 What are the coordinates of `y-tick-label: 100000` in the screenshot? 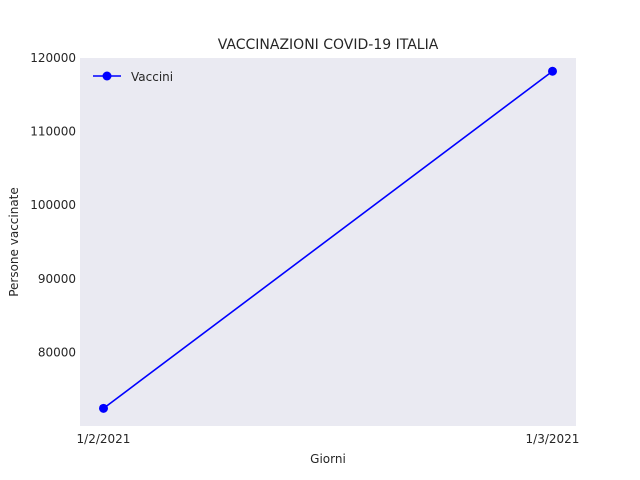 It's located at (53, 205).